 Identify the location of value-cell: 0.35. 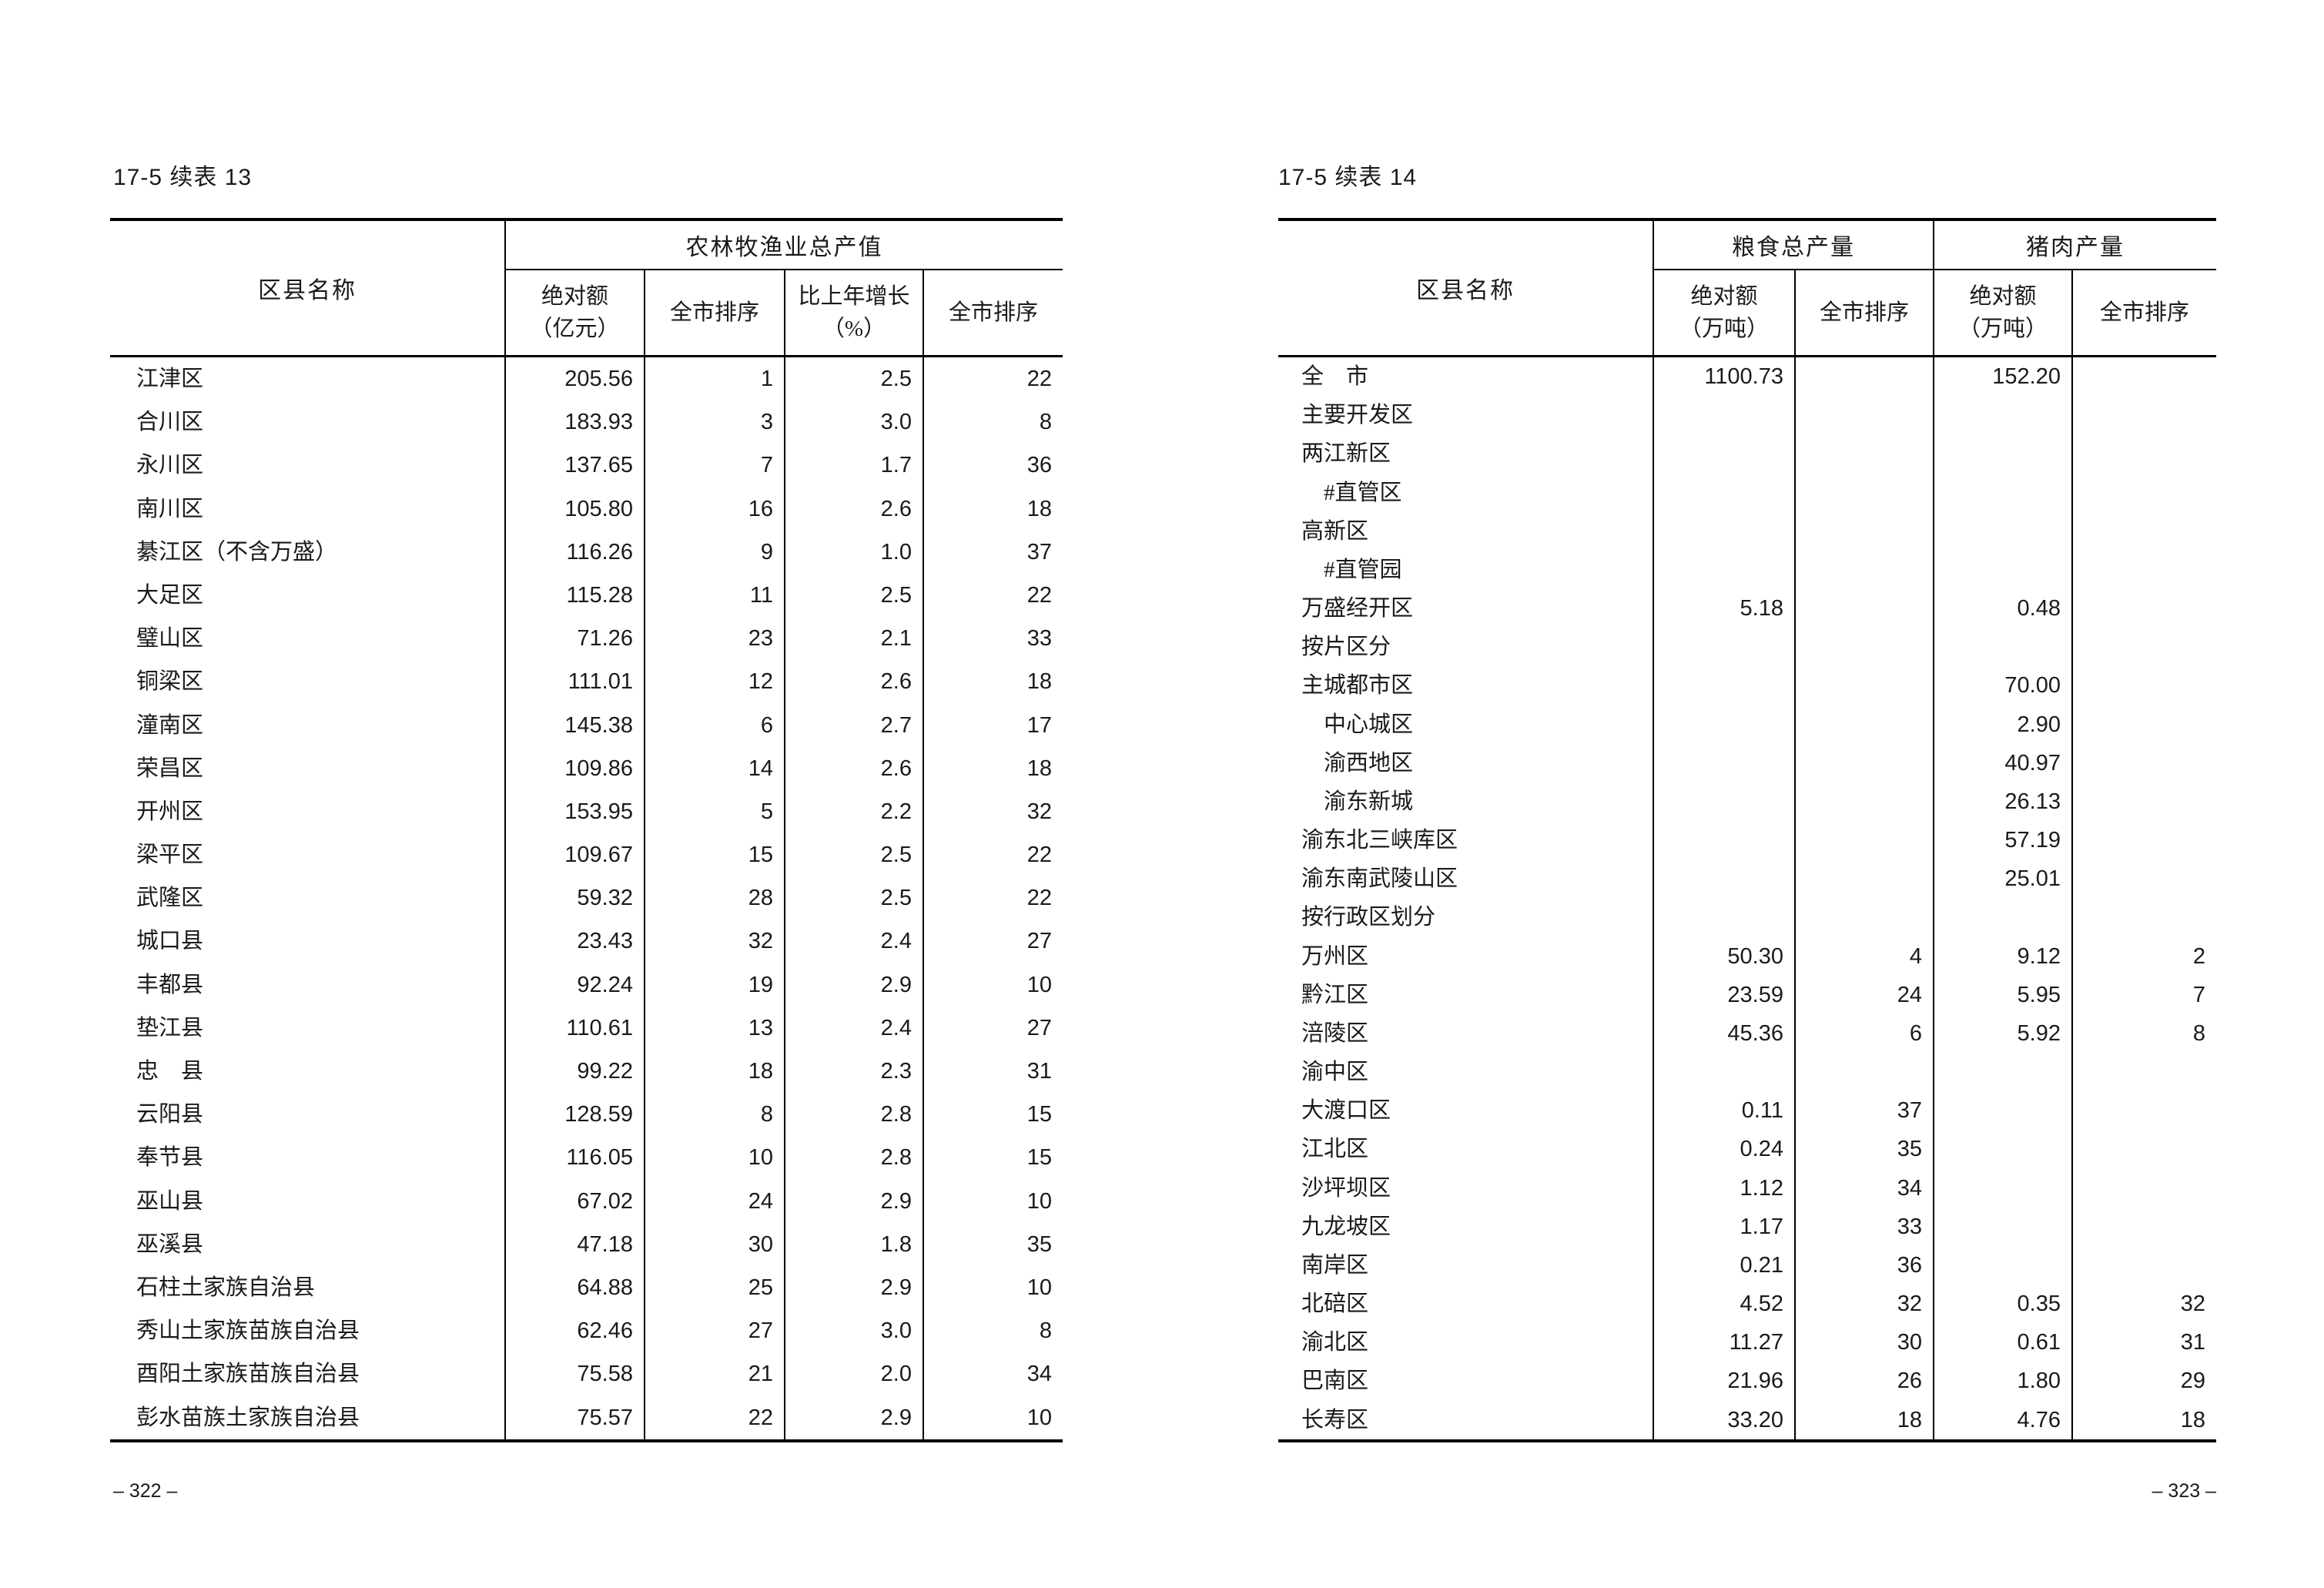
(2002, 1304).